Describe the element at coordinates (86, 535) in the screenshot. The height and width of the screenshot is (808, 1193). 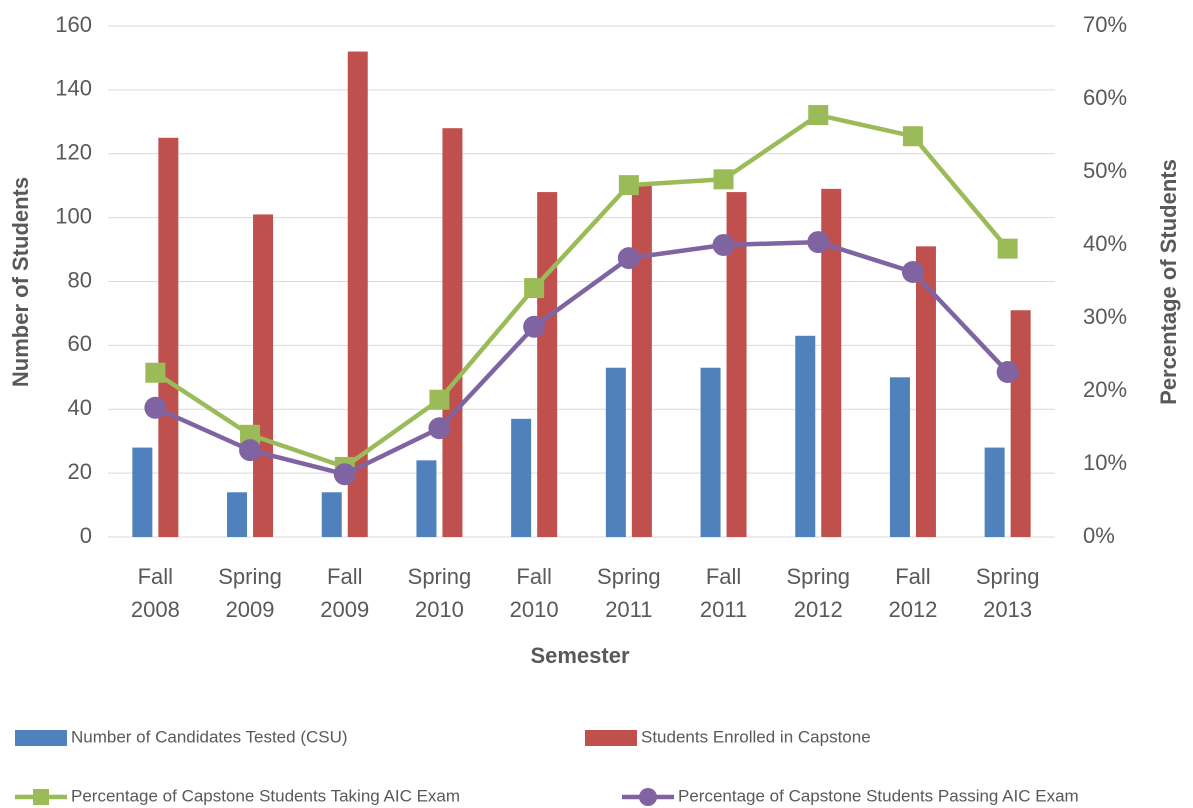
I see `y-tick-label: 0` at that location.